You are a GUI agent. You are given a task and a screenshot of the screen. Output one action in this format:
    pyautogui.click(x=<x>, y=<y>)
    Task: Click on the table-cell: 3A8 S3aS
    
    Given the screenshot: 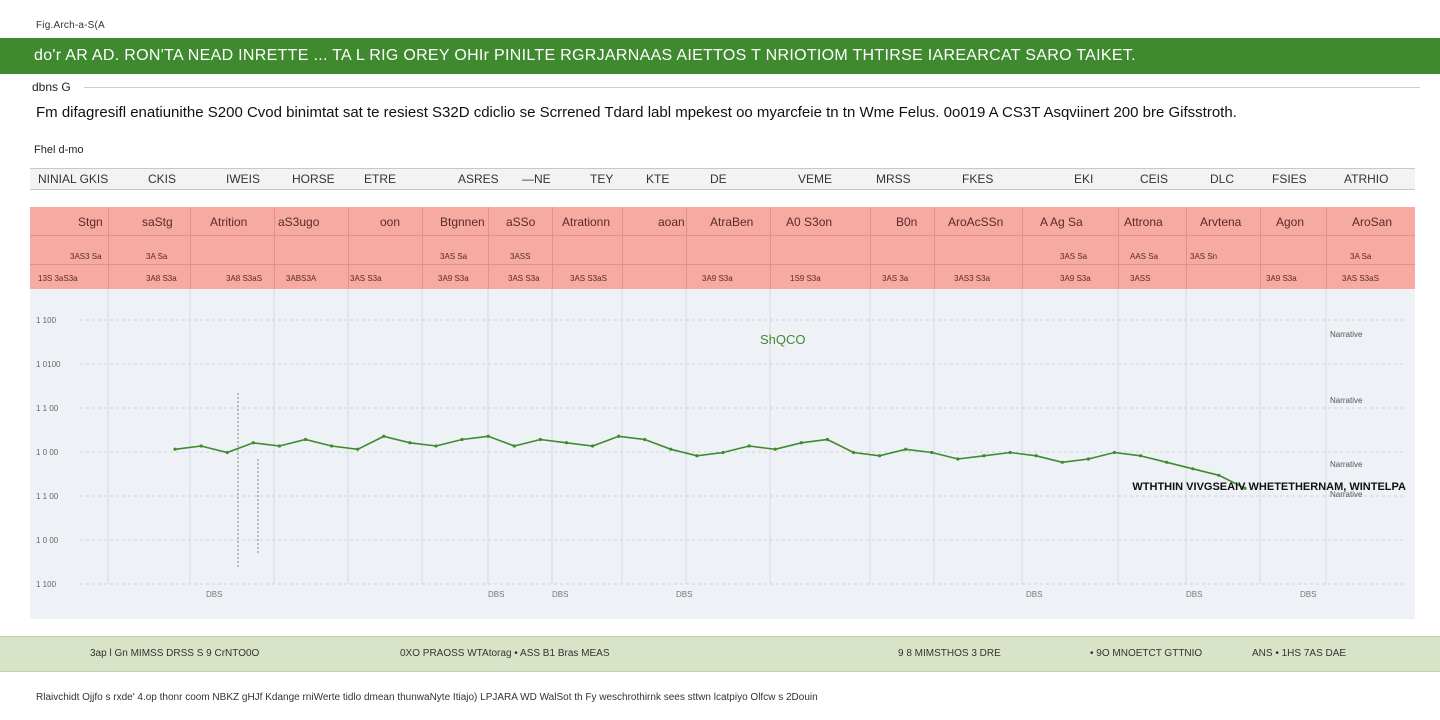 What is the action you would take?
    pyautogui.click(x=244, y=278)
    